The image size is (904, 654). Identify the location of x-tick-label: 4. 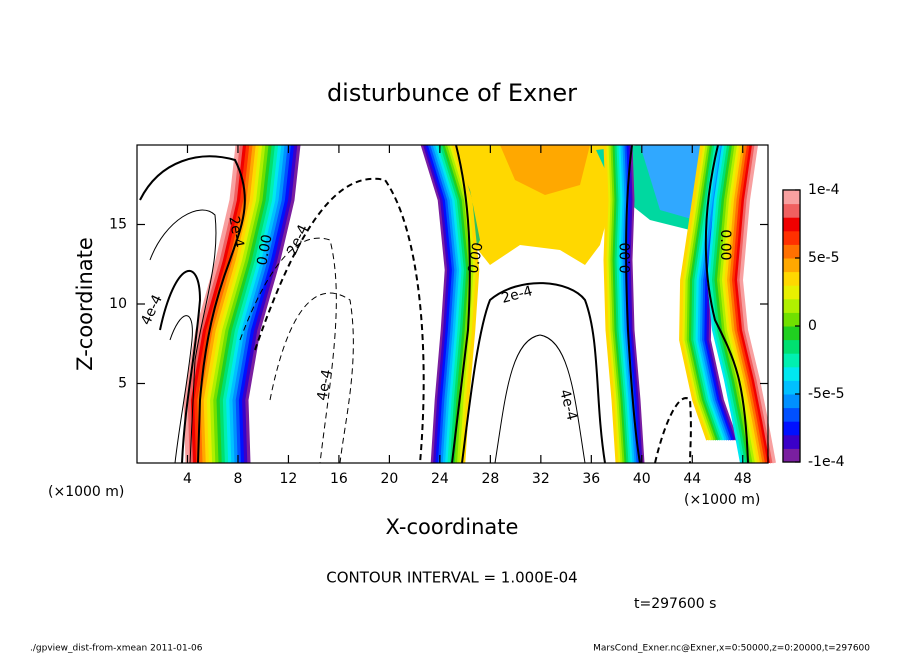
(187, 479).